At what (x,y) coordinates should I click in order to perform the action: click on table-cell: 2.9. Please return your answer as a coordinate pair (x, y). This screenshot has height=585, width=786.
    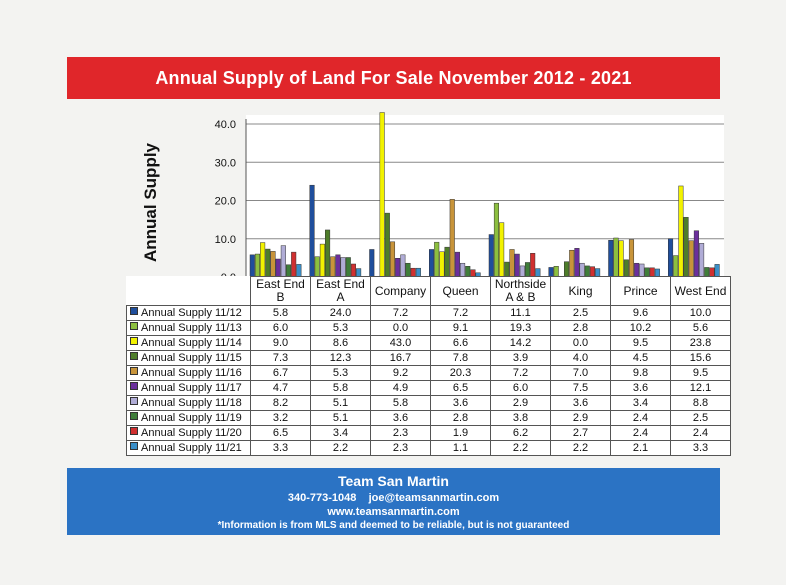
    Looking at the image, I should click on (520, 403).